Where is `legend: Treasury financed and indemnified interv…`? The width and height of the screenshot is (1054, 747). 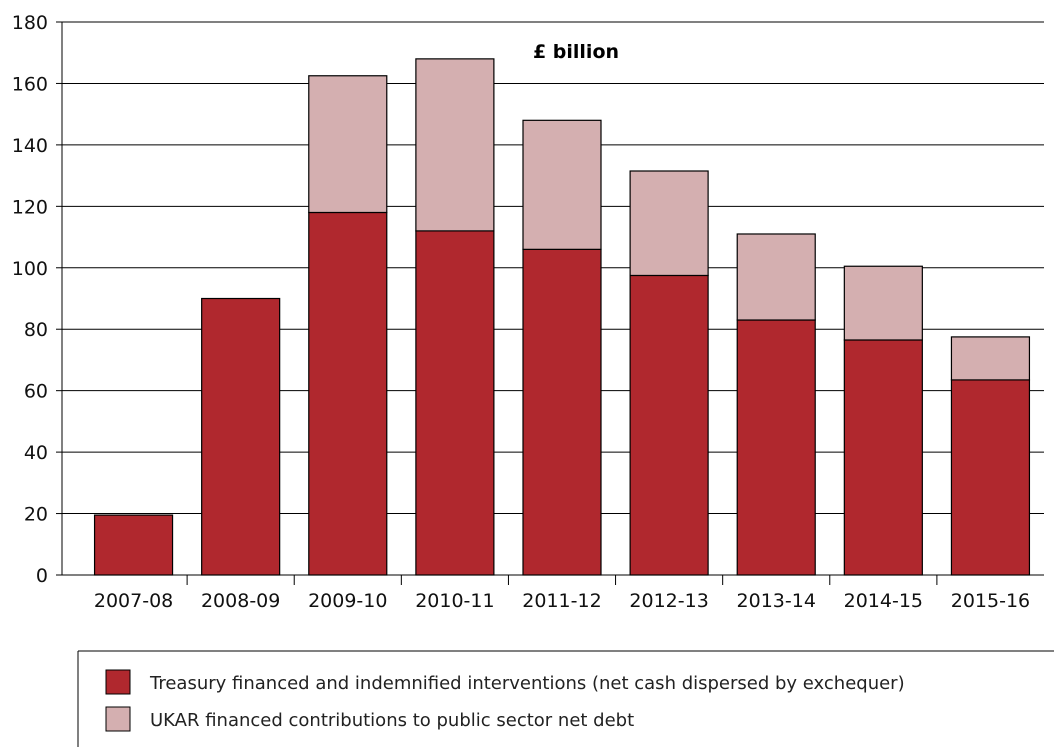
legend: Treasury financed and indemnified interv… is located at coordinates (565, 698).